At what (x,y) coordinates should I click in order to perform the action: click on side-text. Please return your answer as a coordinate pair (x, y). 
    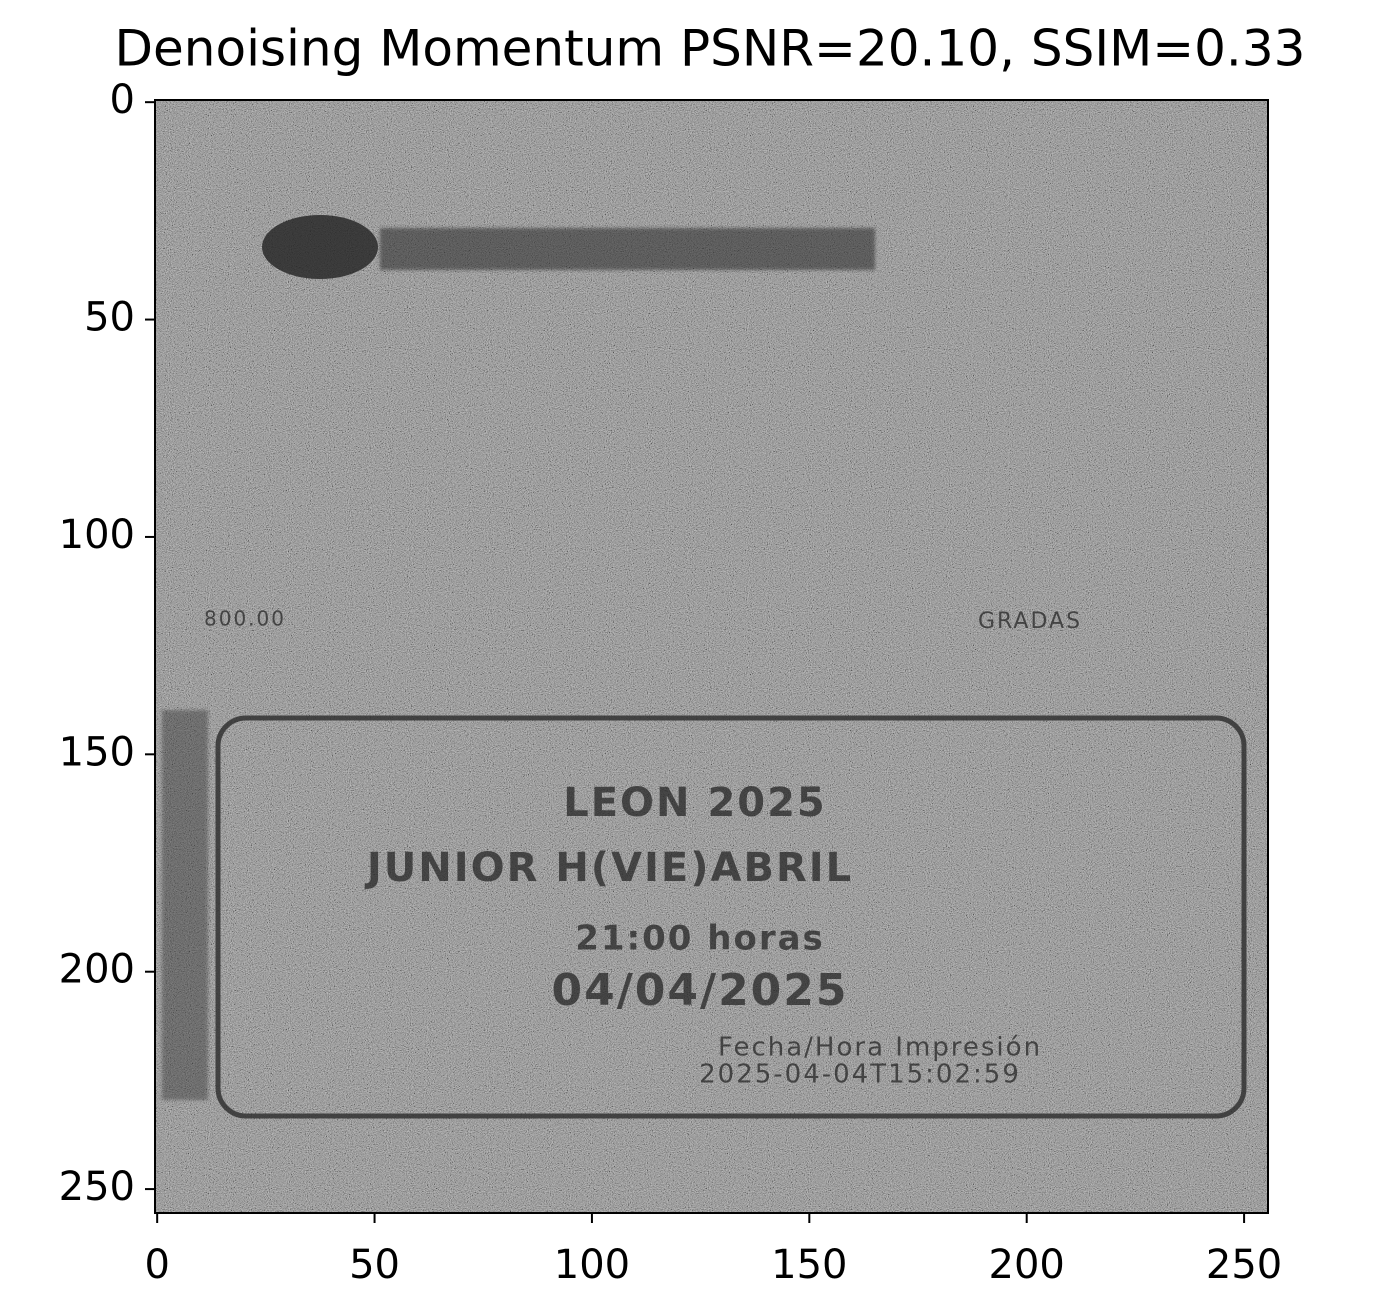
    Looking at the image, I should click on (185, 905).